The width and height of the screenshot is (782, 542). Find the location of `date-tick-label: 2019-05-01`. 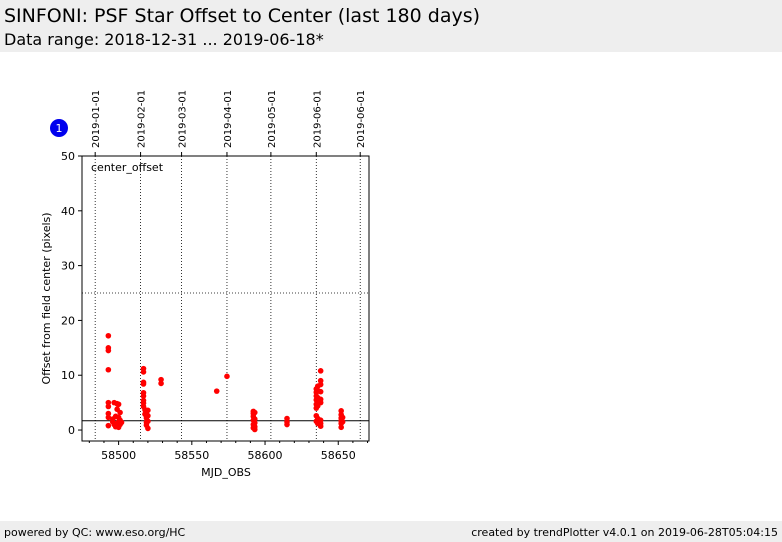

date-tick-label: 2019-05-01 is located at coordinates (272, 119).